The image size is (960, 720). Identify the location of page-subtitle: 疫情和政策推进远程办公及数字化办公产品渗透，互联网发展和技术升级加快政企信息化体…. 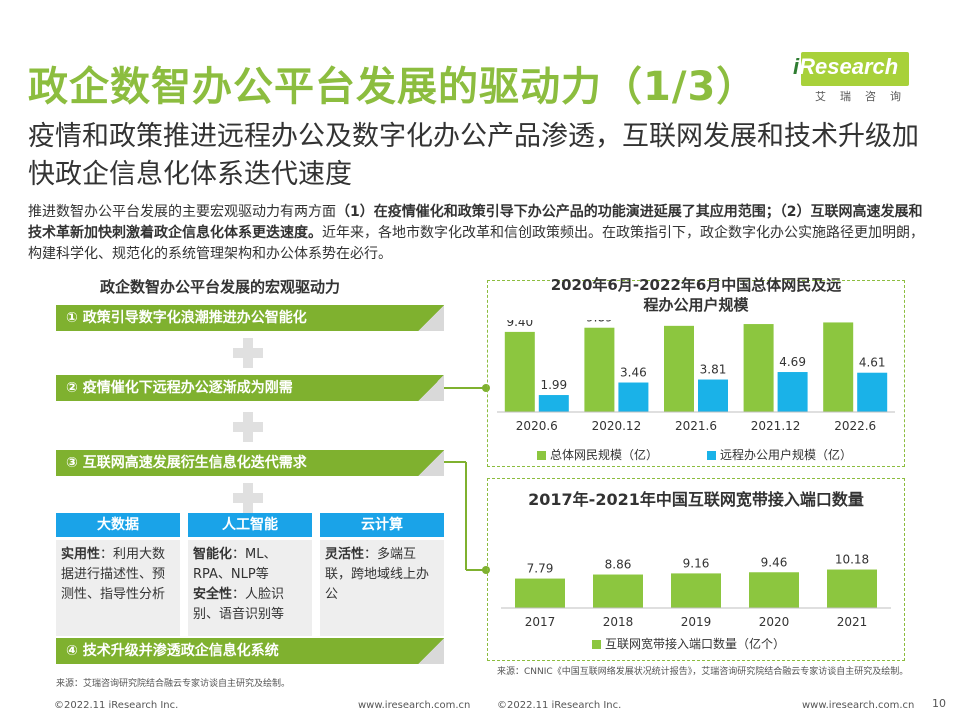
(473, 155).